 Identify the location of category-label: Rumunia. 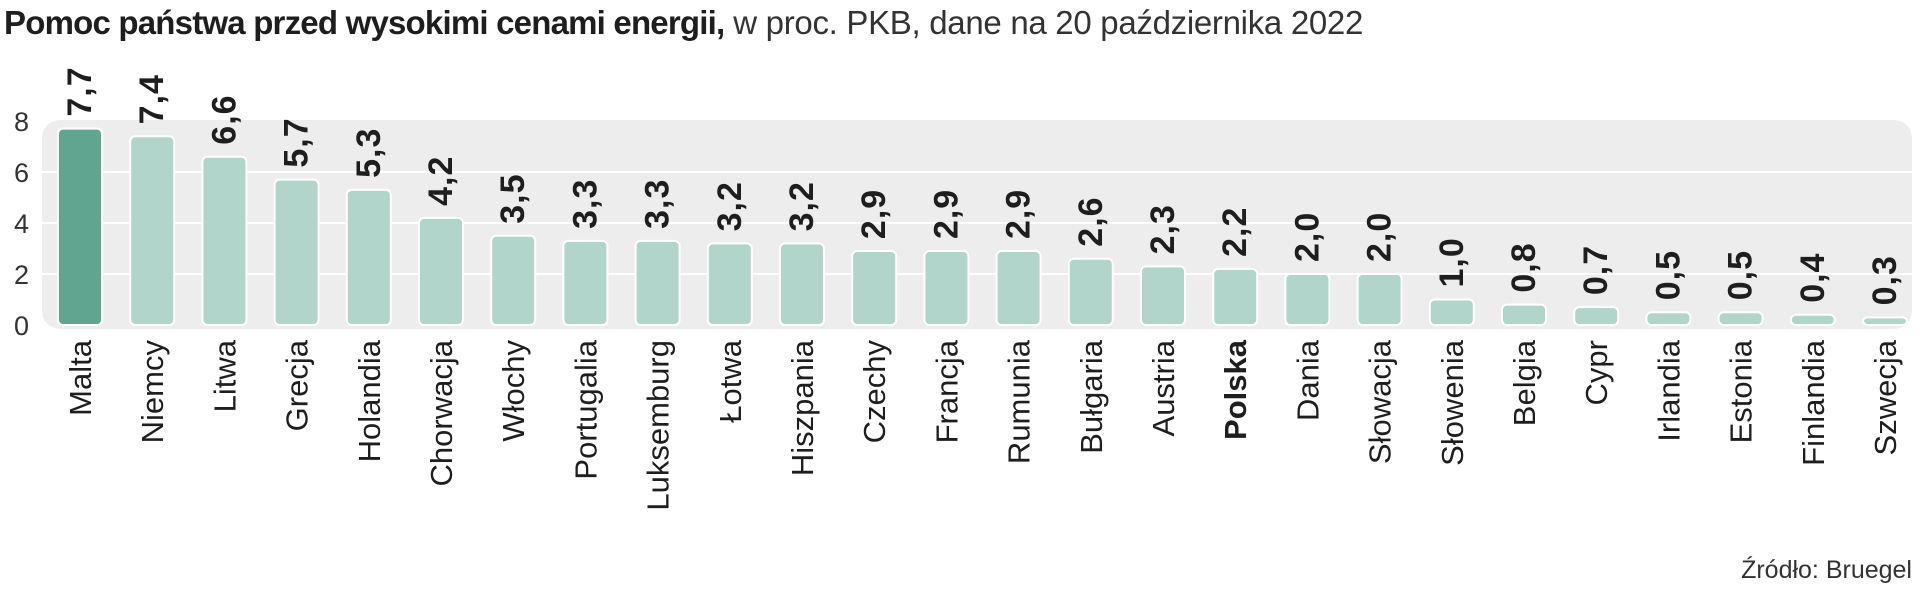
(1019, 401).